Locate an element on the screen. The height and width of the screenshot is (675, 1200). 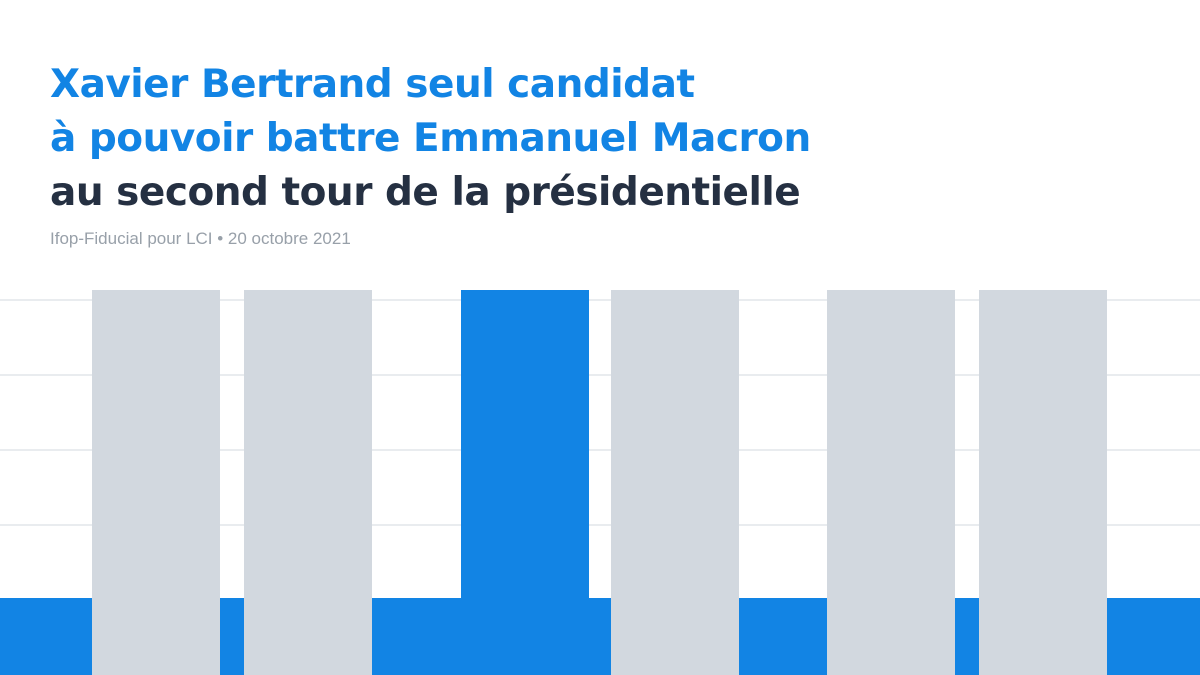
chart-source: Ifop-Fiducial pour LCI • 20 octobre 2021 is located at coordinates (200, 238).